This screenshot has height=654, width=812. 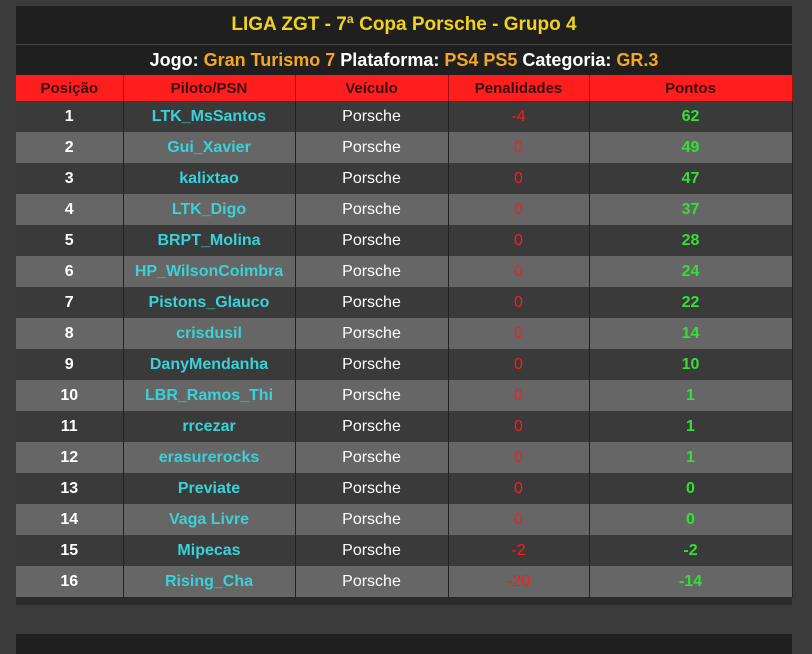 I want to click on pilot-cell: Mipecas, so click(x=209, y=550).